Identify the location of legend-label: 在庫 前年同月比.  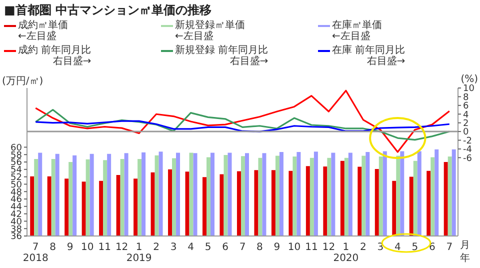
(369, 50).